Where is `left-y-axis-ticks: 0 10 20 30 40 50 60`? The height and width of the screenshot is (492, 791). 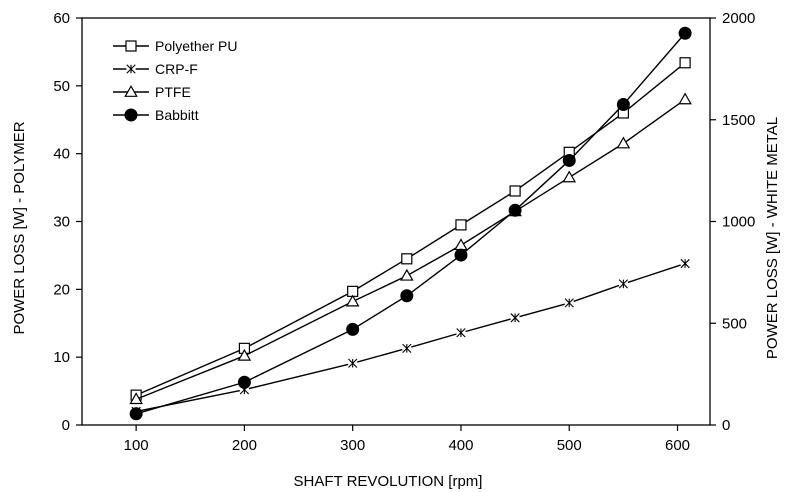 left-y-axis-ticks: 0 10 20 30 40 50 60 is located at coordinates (67, 222).